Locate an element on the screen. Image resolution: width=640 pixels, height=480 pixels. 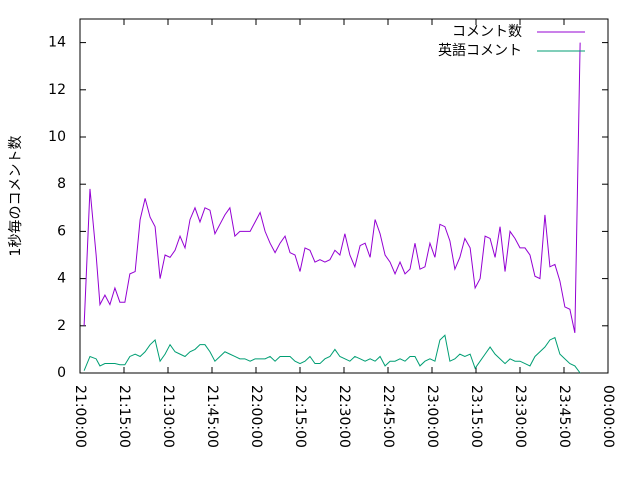
x-tick-label: 23:15:00 is located at coordinates (476, 416).